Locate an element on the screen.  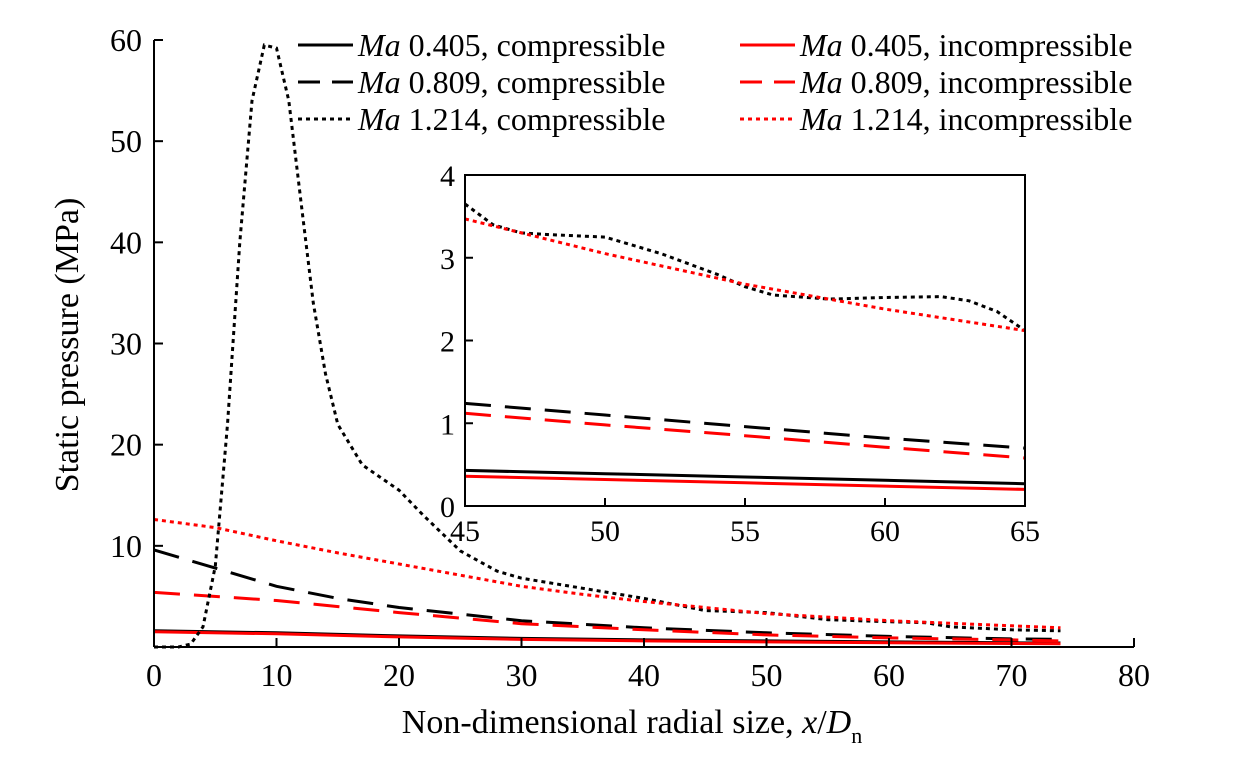
x-tick-label: 20 is located at coordinates (399, 675).